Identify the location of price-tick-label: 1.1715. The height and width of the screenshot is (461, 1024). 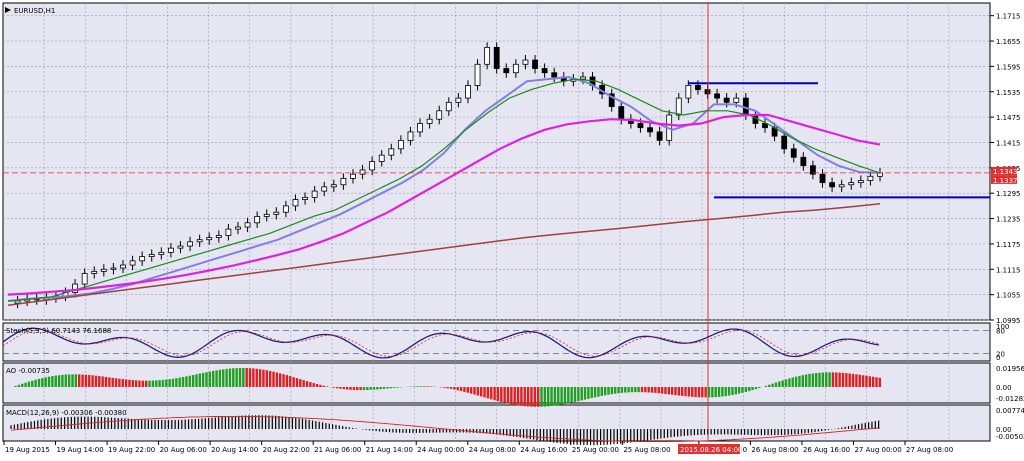
(1008, 17).